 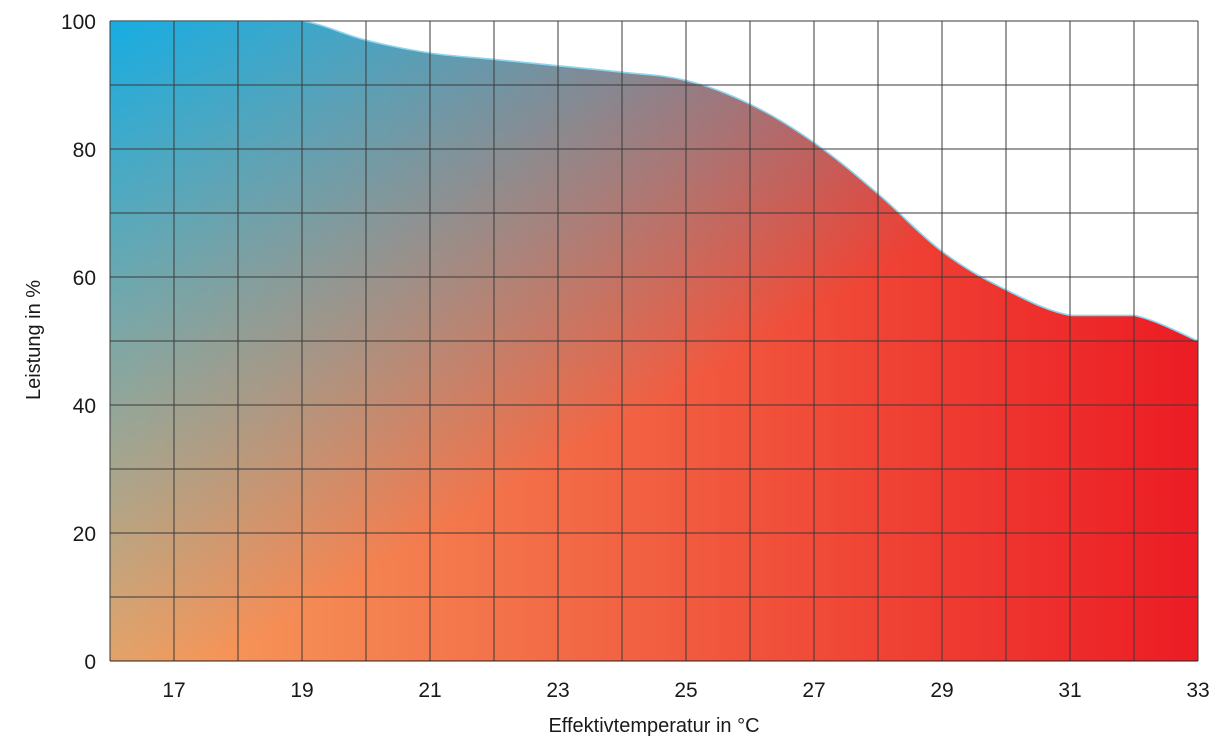 What do you see at coordinates (653, 726) in the screenshot?
I see `x-axis-title: Effektivtemperatur in °C` at bounding box center [653, 726].